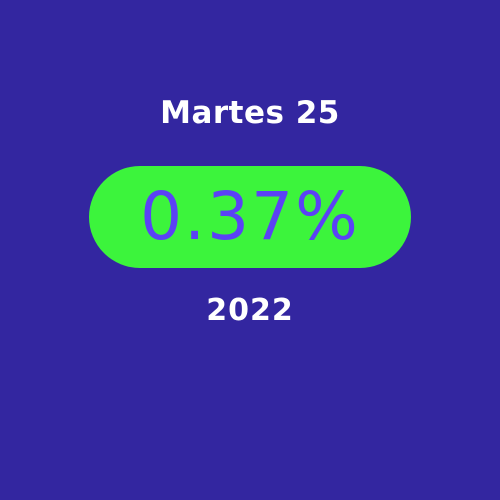 The height and width of the screenshot is (500, 500). Describe the element at coordinates (250, 113) in the screenshot. I see `day-label: Martes 25` at that location.